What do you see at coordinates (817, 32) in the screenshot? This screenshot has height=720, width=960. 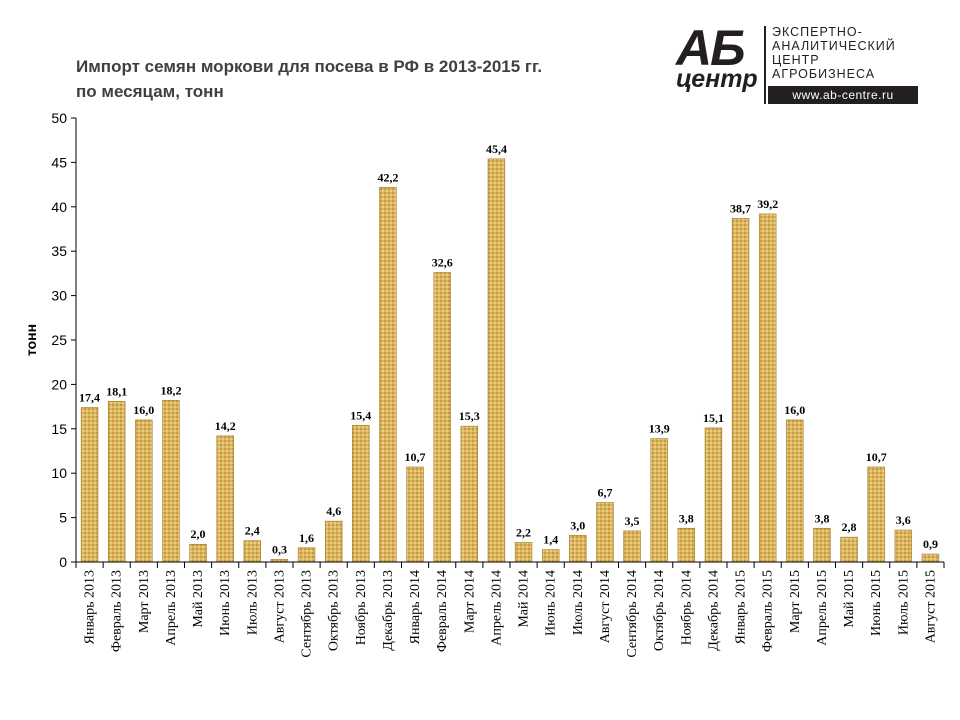 I see `logo-text-line: ЭКСПЕРТНО-` at bounding box center [817, 32].